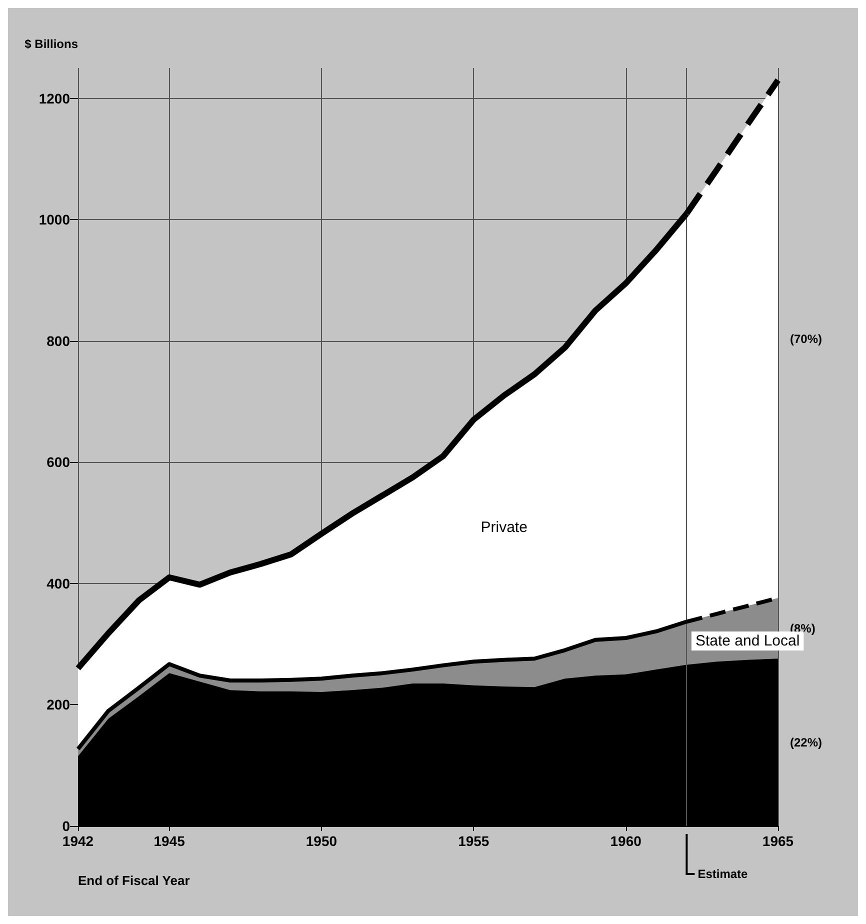  I want to click on x-tick-label: 1942, so click(78, 841).